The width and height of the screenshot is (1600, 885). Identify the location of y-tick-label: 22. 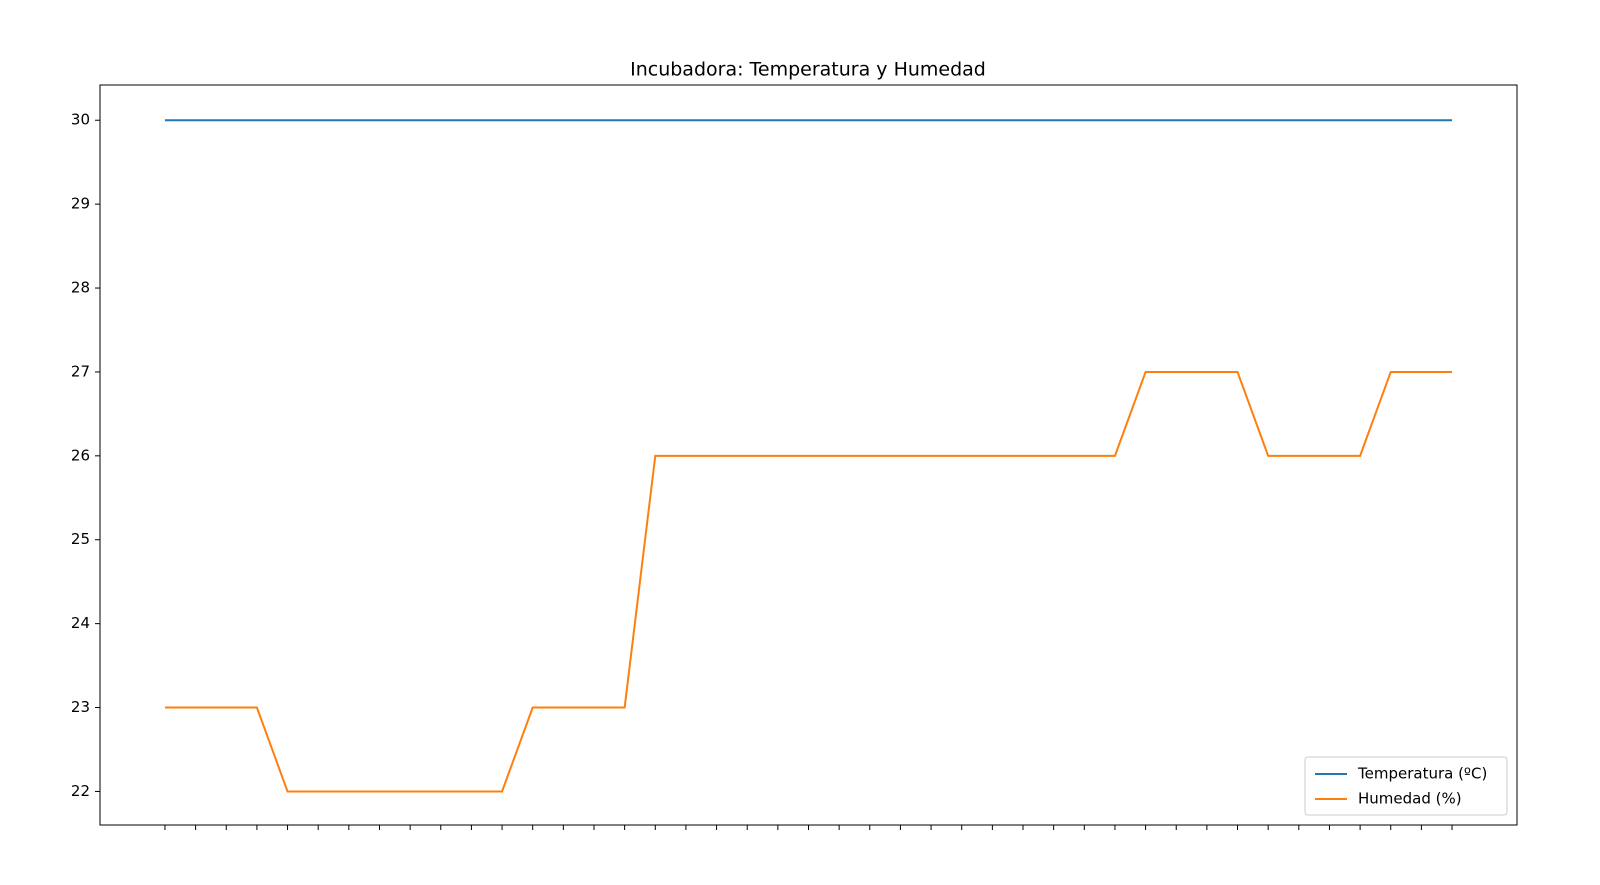
(80, 791).